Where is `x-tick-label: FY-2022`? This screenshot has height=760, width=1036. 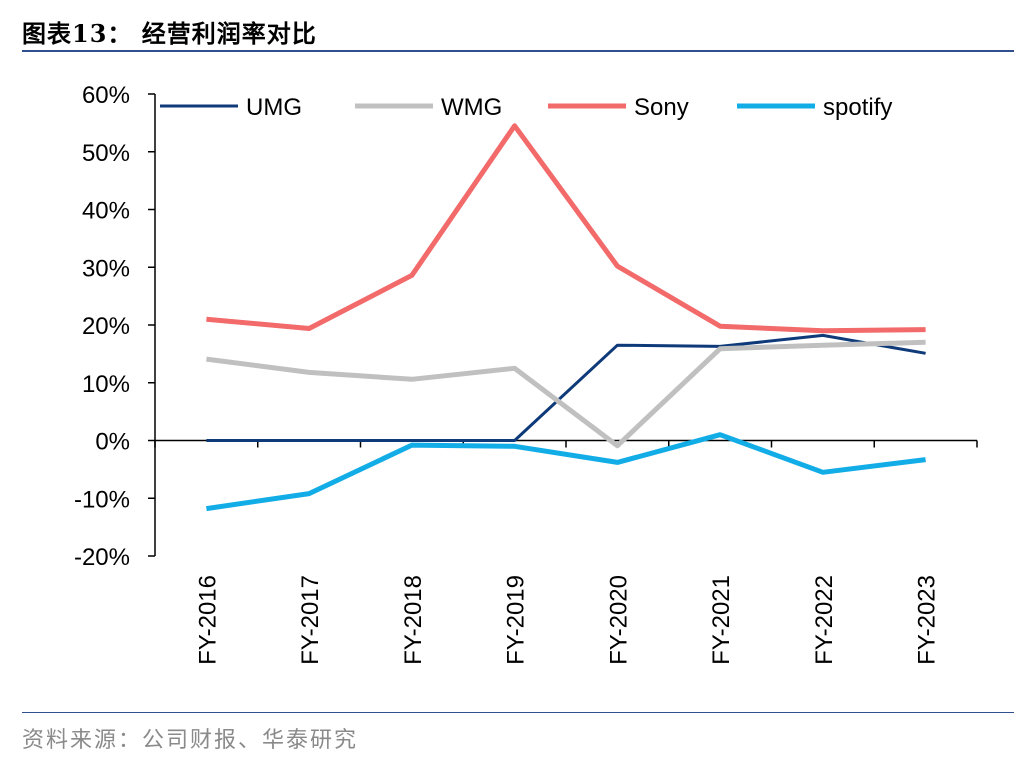
x-tick-label: FY-2022 is located at coordinates (824, 620).